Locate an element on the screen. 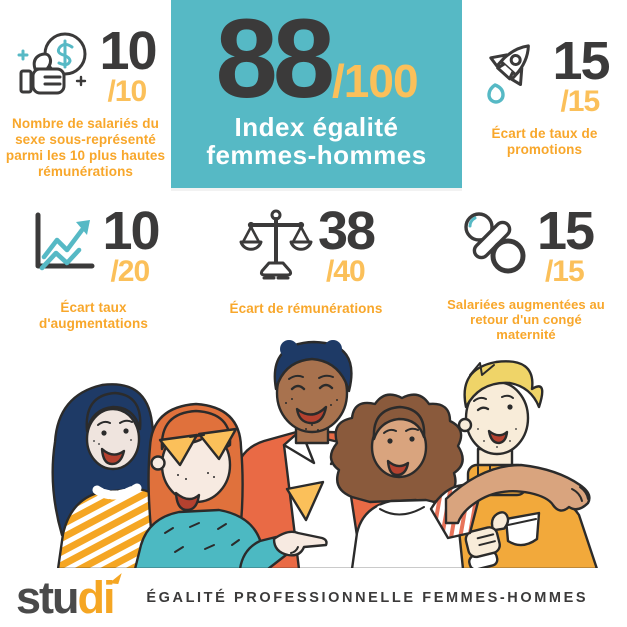  stat-total: /10 is located at coordinates (127, 91).